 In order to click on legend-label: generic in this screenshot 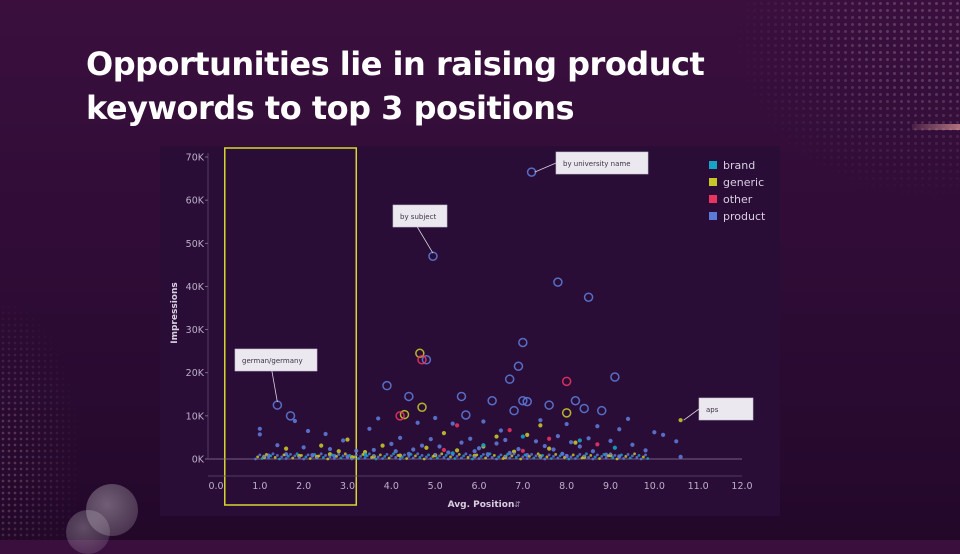, I will do `click(743, 182)`.